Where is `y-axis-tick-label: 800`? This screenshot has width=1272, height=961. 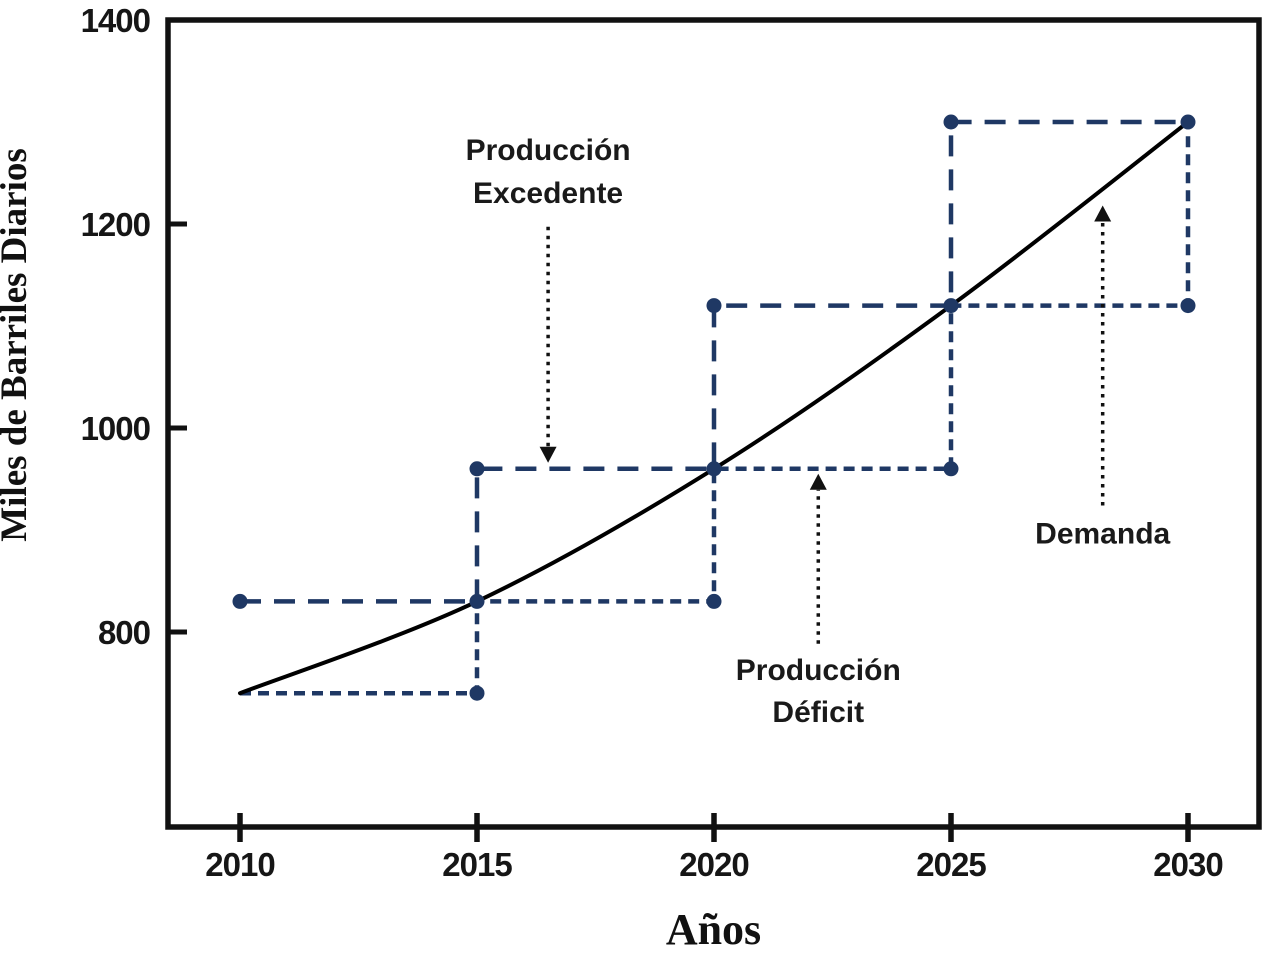 y-axis-tick-label: 800 is located at coordinates (124, 632).